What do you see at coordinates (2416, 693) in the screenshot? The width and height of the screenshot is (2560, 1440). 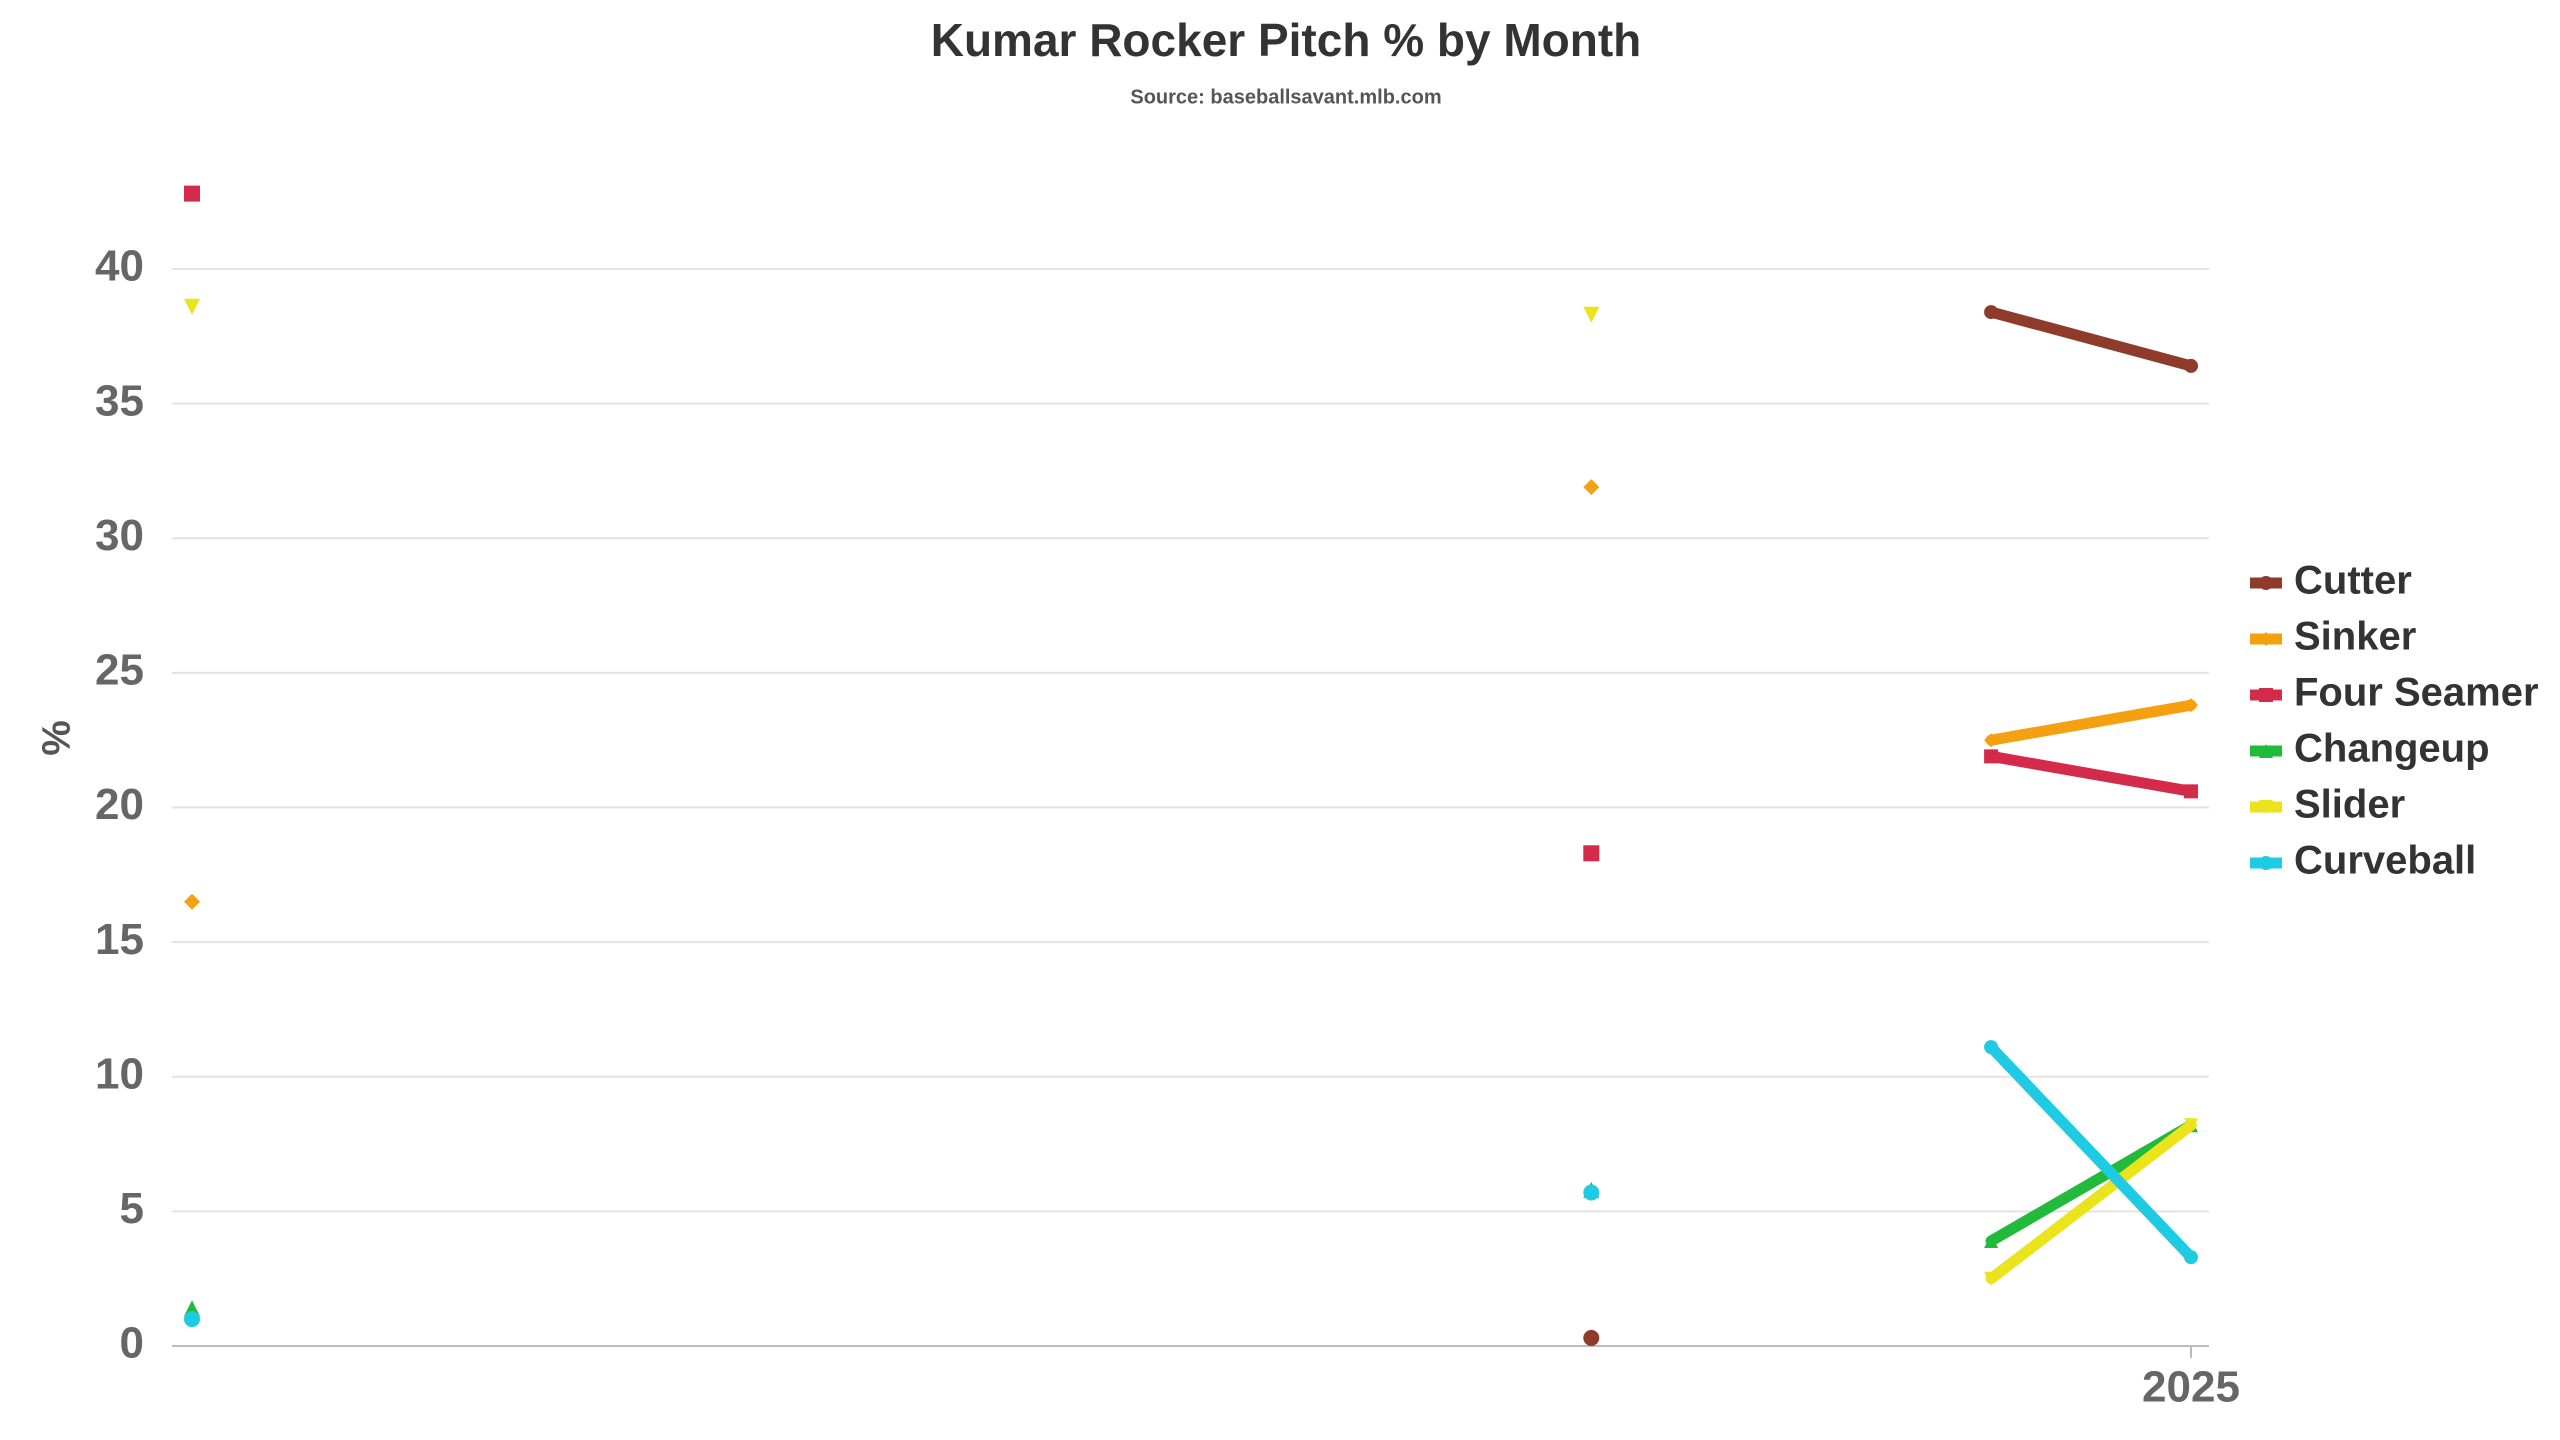 I see `legend-label: Four Seamer` at bounding box center [2416, 693].